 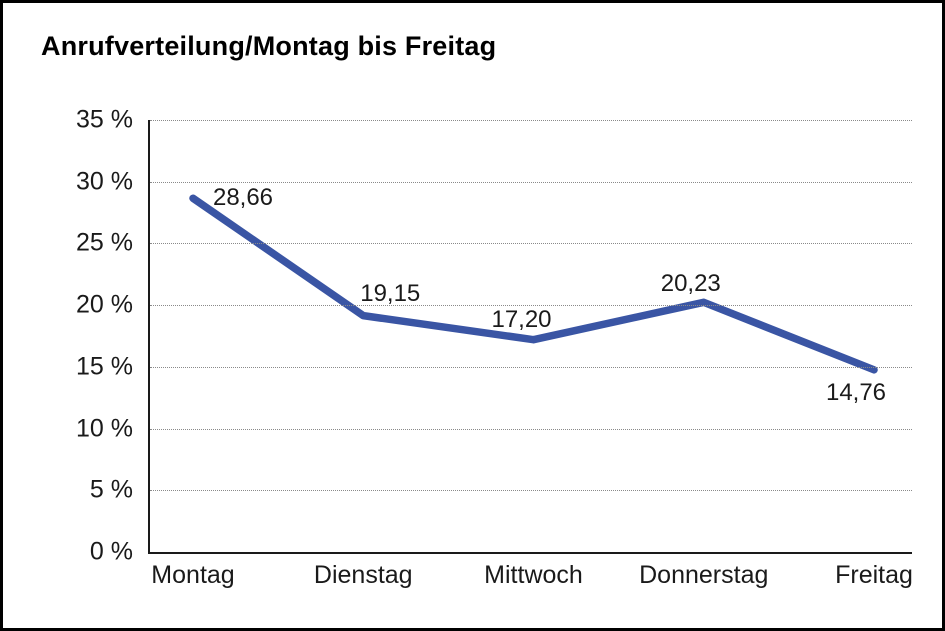 What do you see at coordinates (111, 489) in the screenshot?
I see `y-axis-tick-label: 5 %` at bounding box center [111, 489].